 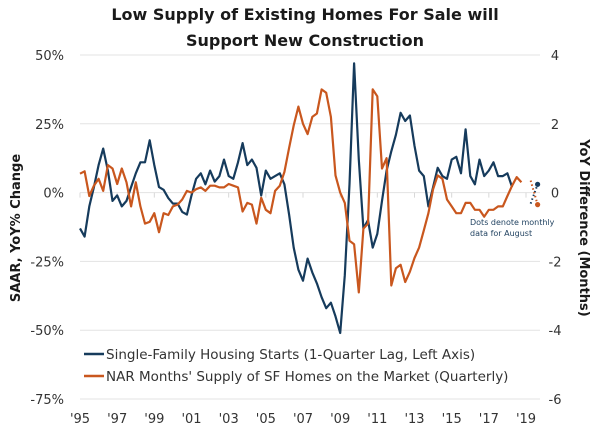 What do you see at coordinates (305, 40) in the screenshot?
I see `chart-title-line-2: Support New Construction` at bounding box center [305, 40].